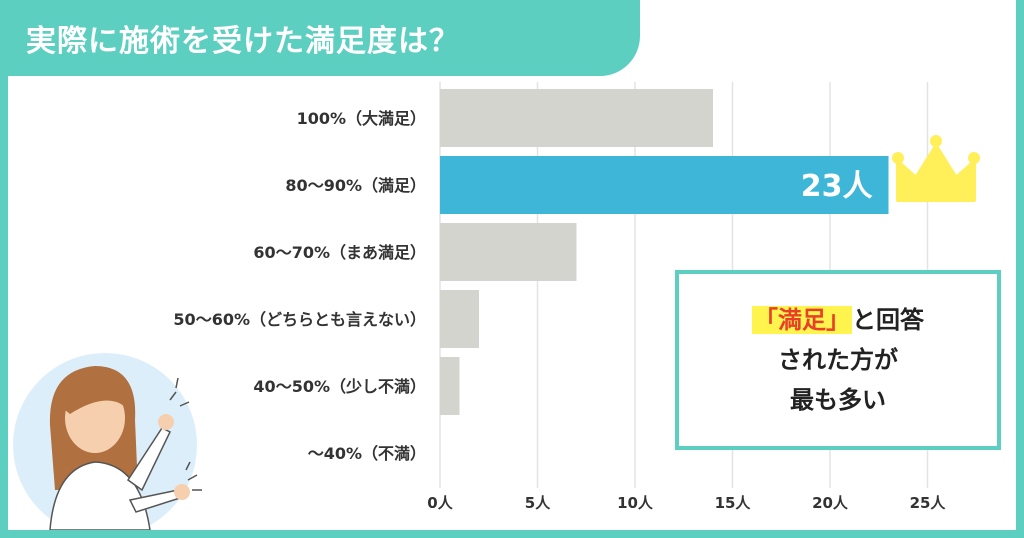  What do you see at coordinates (888, 320) in the screenshot?
I see `callout-line1-rest: と回答` at bounding box center [888, 320].